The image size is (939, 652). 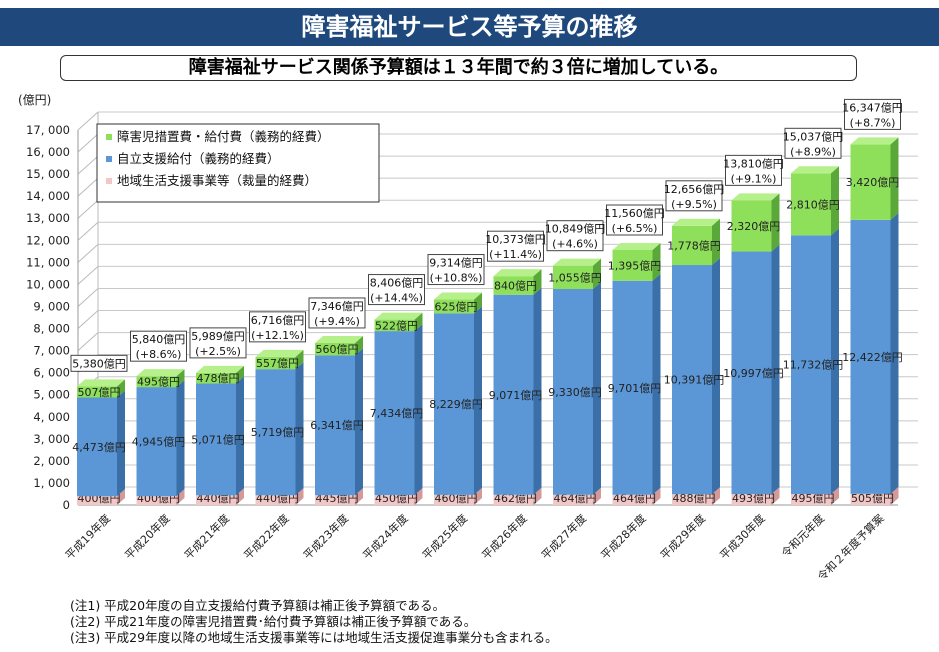 What do you see at coordinates (87, 536) in the screenshot?
I see `x-tick-label: 平成19年度` at bounding box center [87, 536].